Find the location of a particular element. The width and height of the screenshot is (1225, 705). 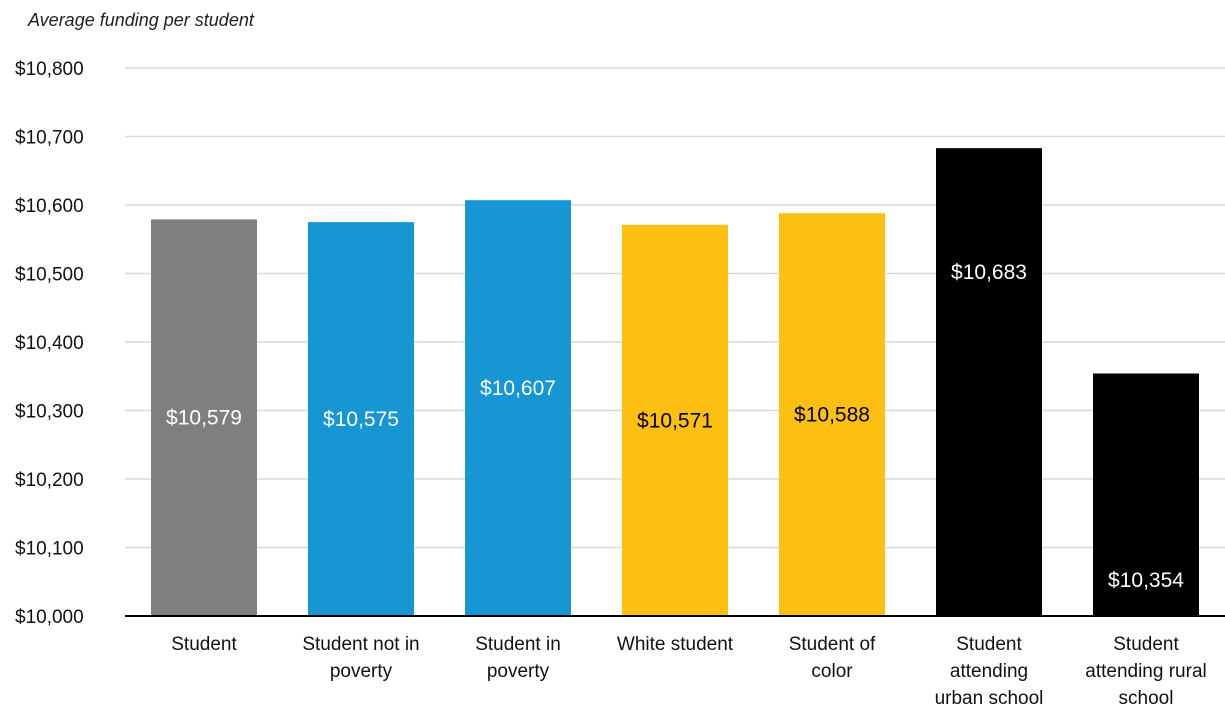

bar-value-label: $10,575 is located at coordinates (361, 419).